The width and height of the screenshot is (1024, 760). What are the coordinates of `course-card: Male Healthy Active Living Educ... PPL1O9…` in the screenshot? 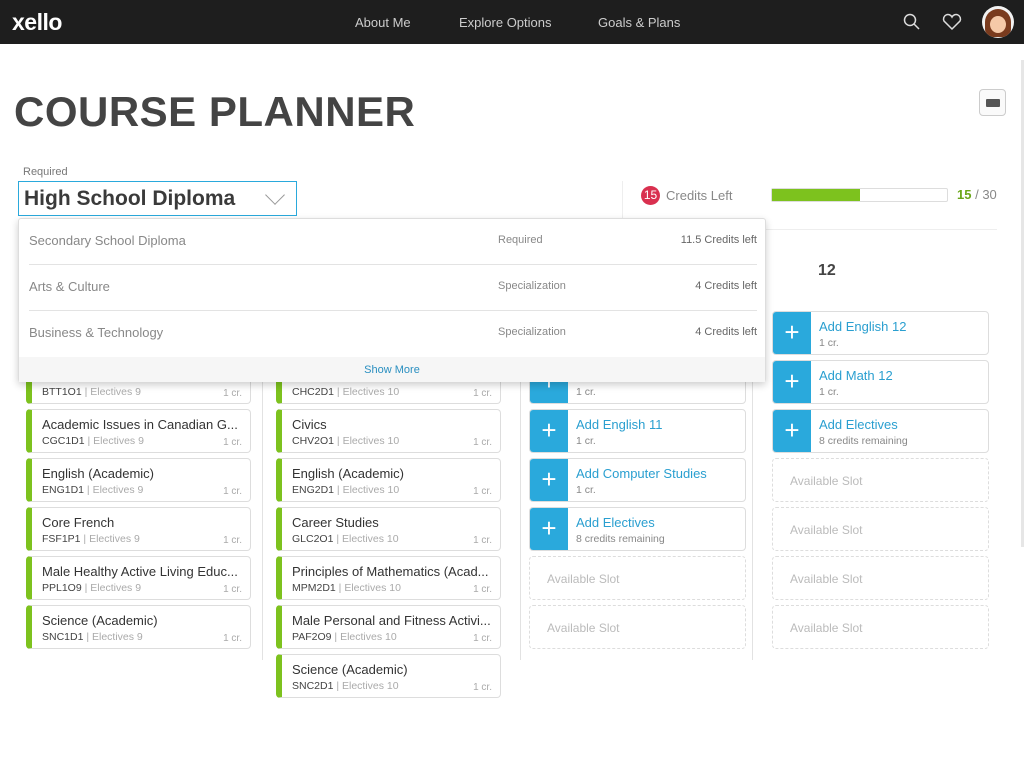 It's located at (138, 578).